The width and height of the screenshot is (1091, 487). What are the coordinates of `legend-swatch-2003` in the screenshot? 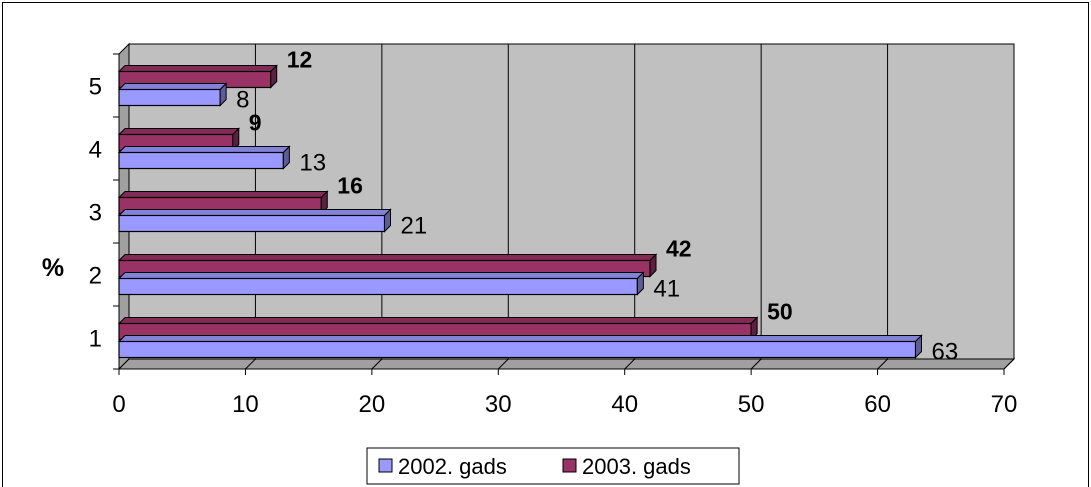 It's located at (569, 465).